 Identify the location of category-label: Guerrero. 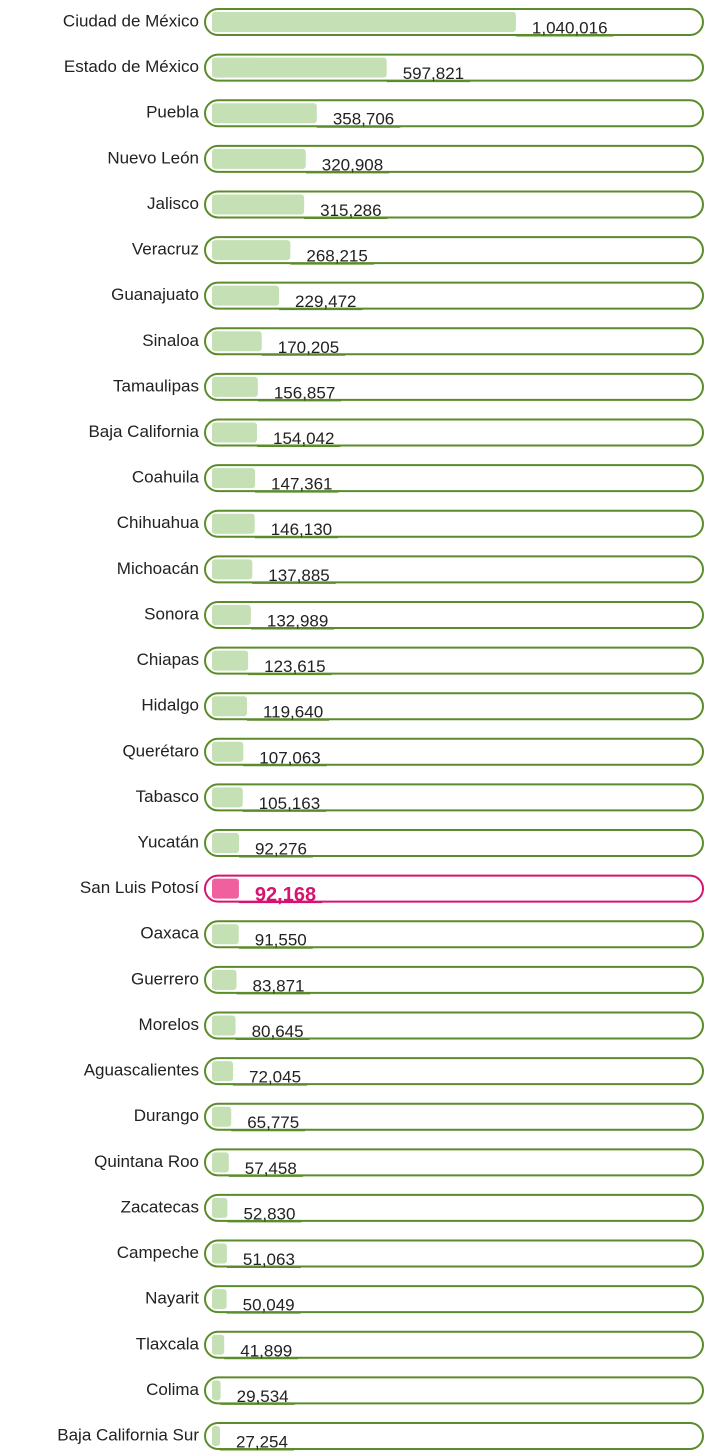
(165, 978).